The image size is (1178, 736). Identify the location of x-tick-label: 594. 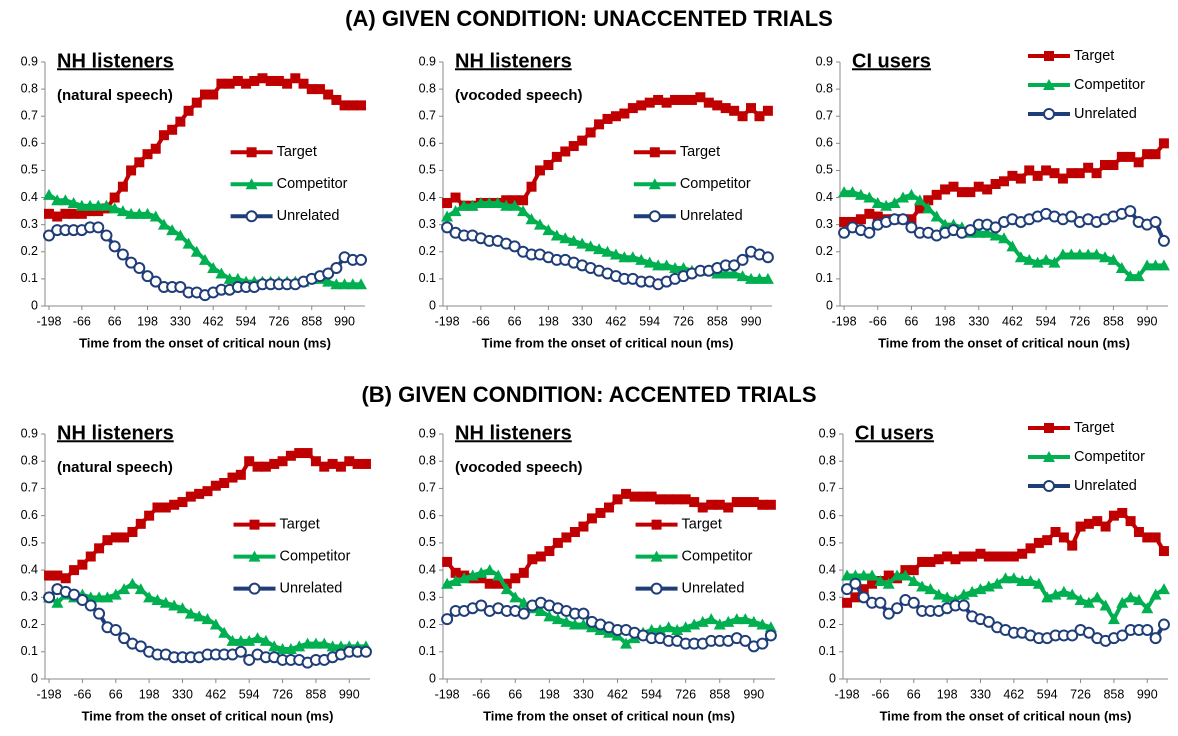
(651, 694).